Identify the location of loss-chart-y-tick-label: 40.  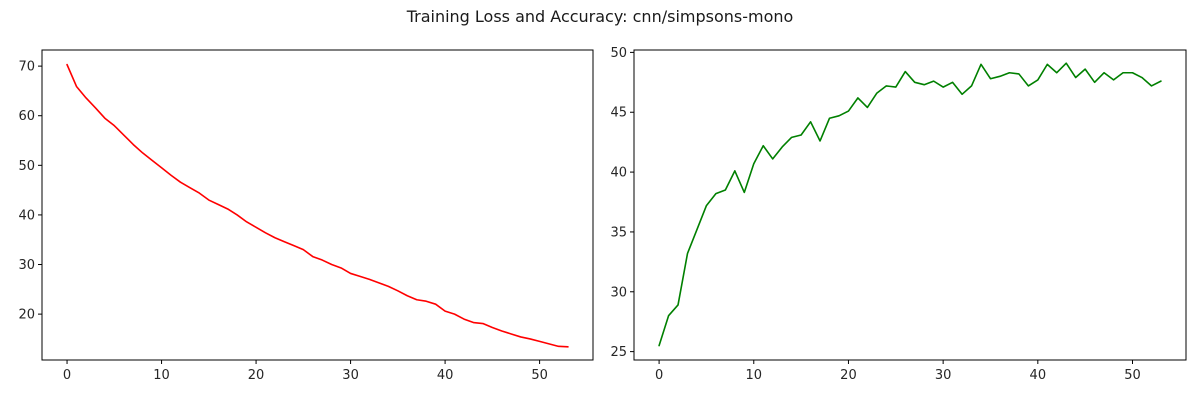
(26, 215).